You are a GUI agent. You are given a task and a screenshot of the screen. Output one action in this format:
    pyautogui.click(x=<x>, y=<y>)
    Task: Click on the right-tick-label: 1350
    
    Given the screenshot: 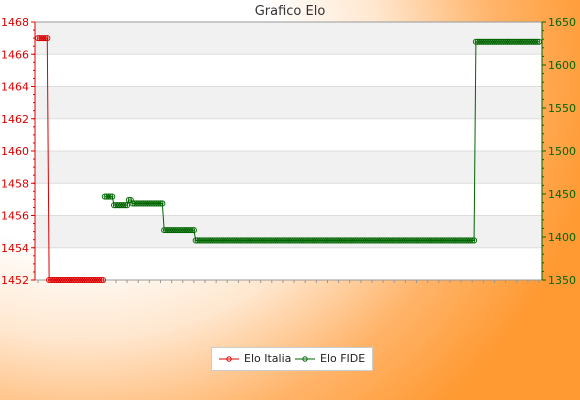 What is the action you would take?
    pyautogui.click(x=562, y=280)
    